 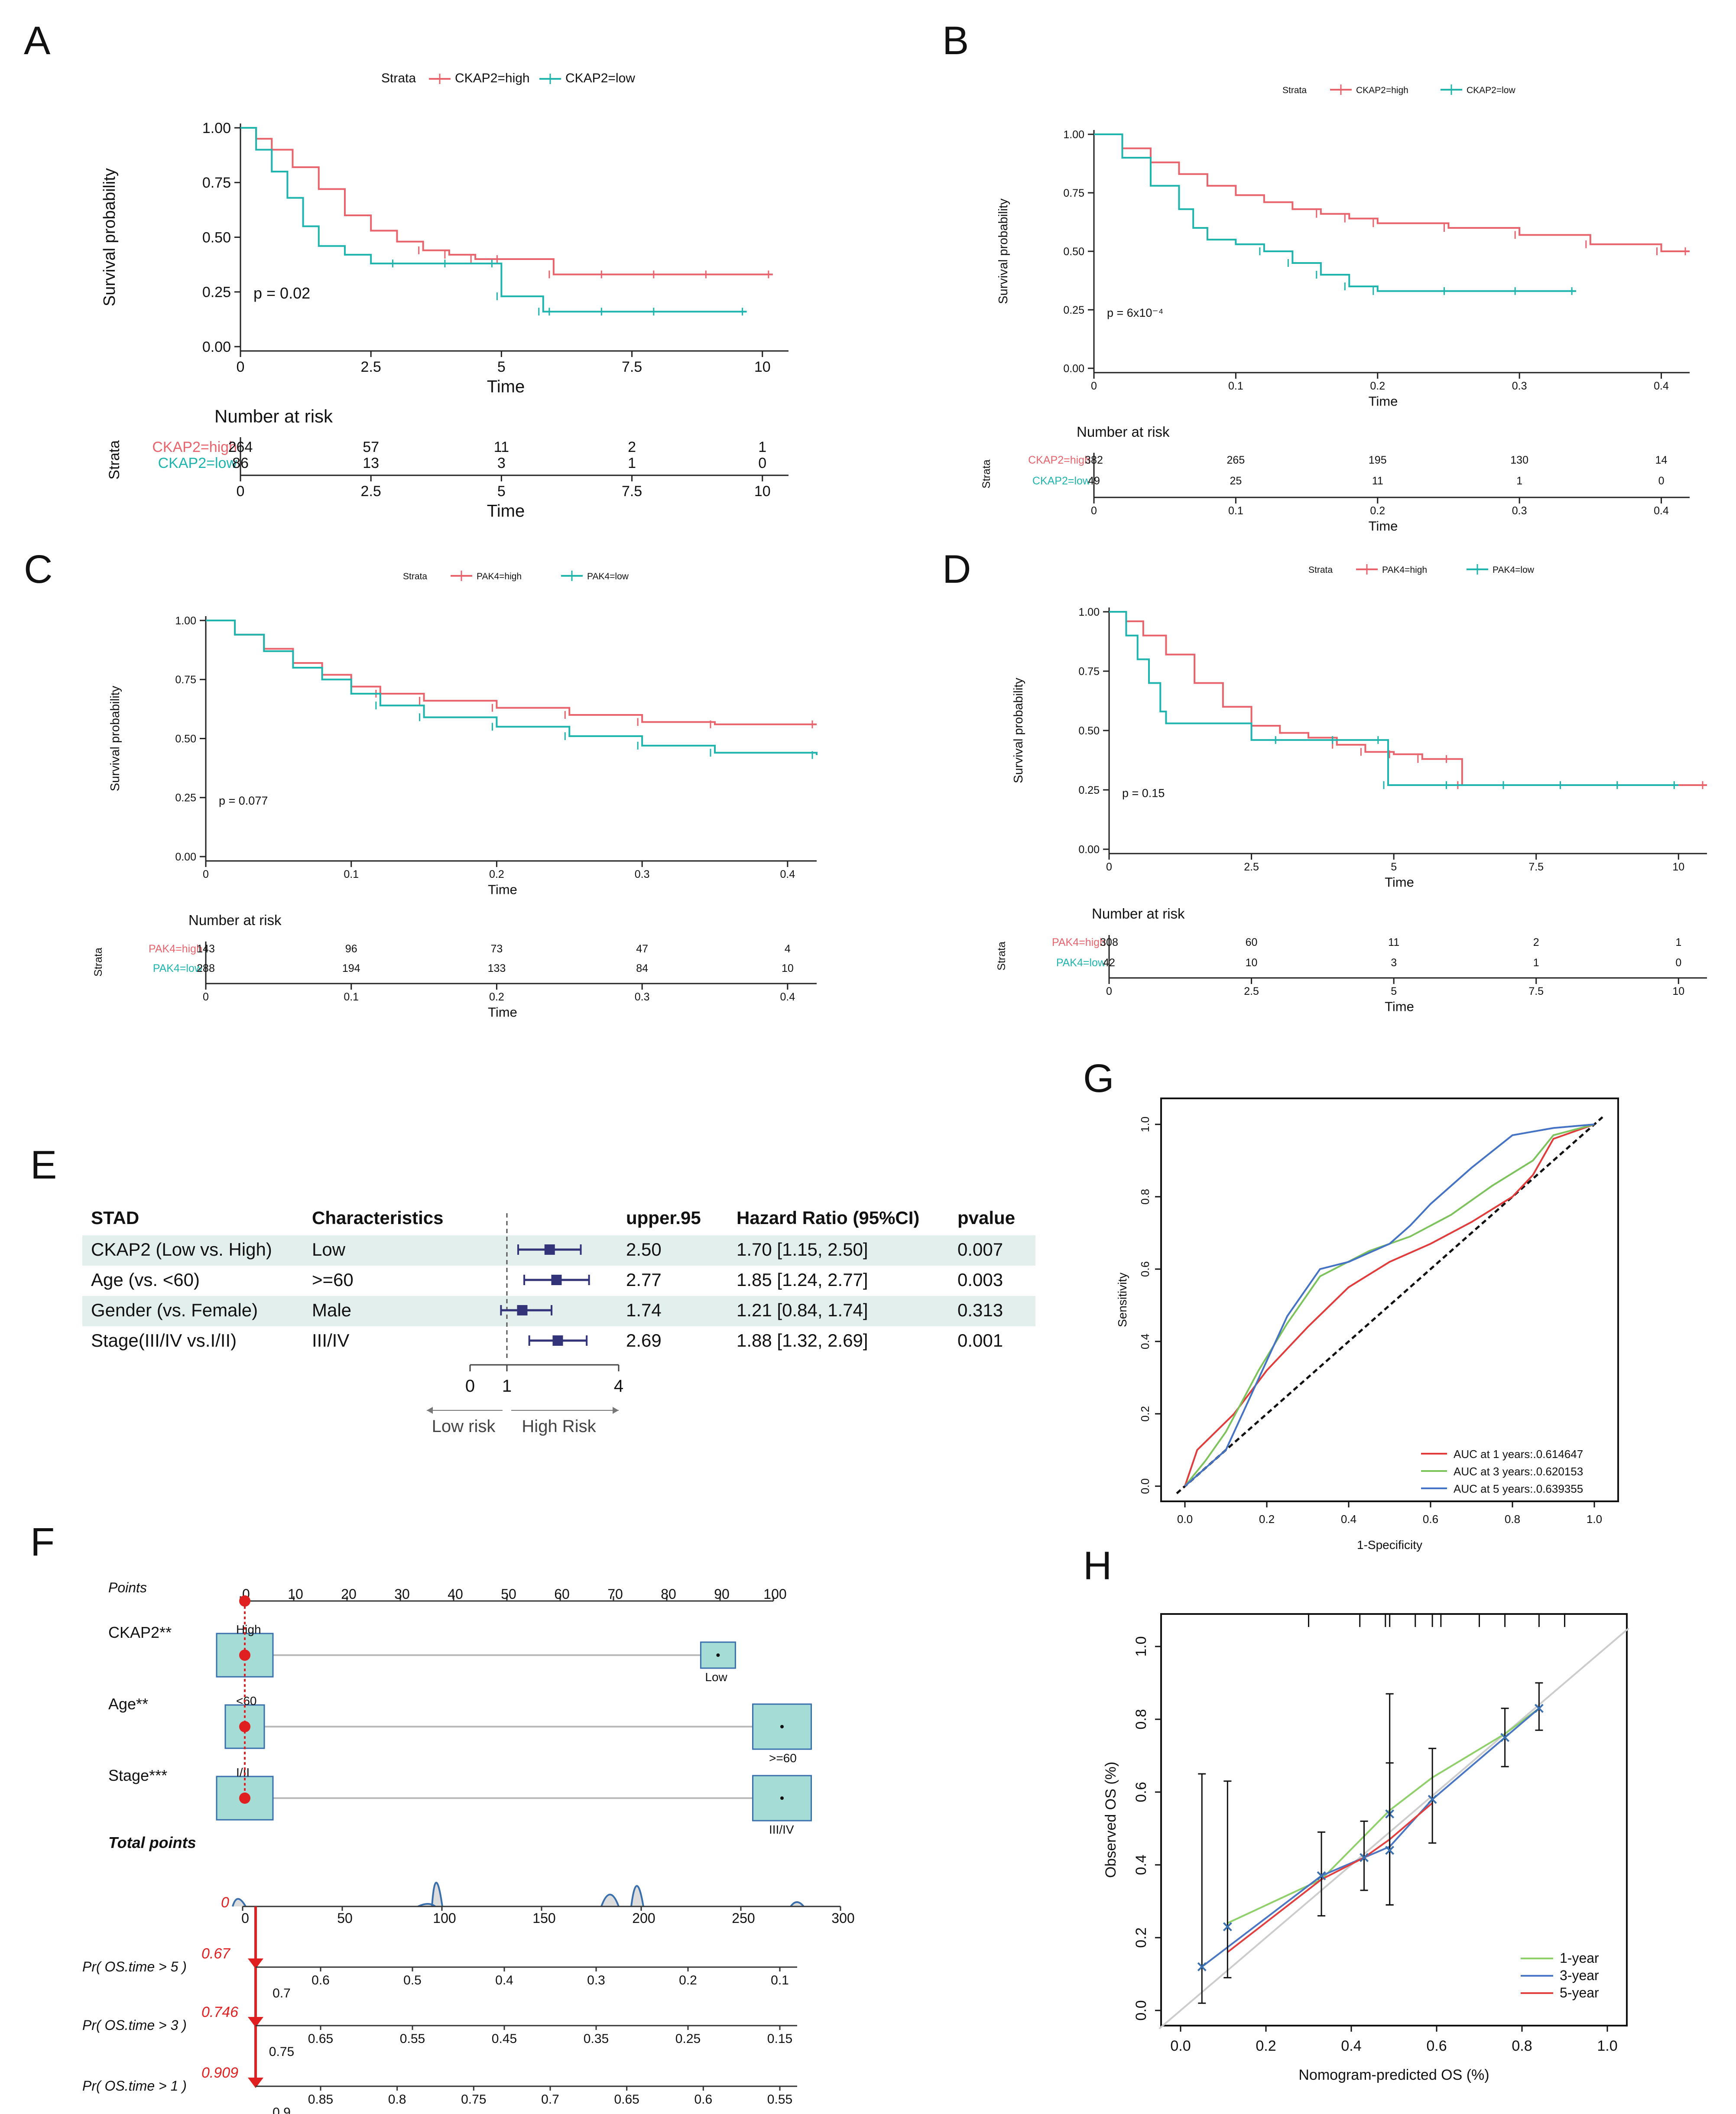 What do you see at coordinates (497, 968) in the screenshot?
I see `risk-count: 133` at bounding box center [497, 968].